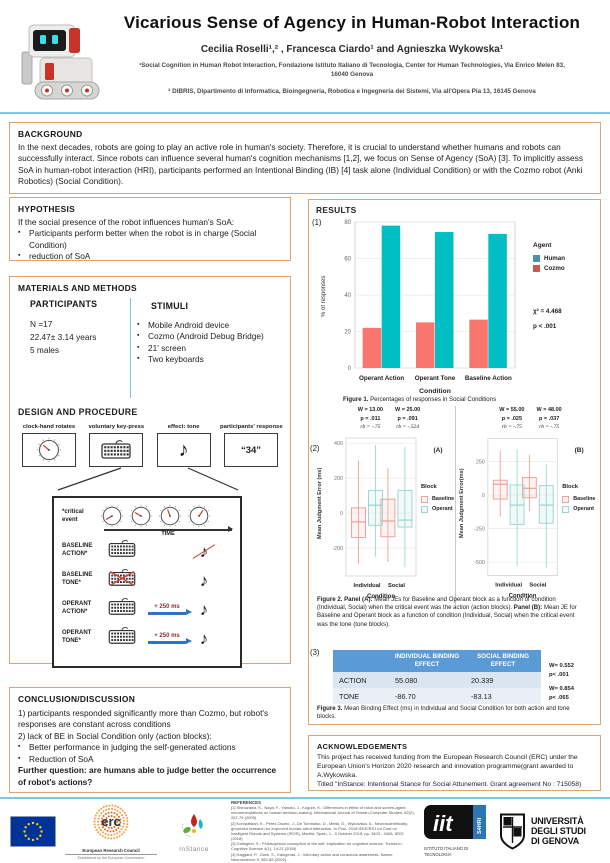 Image resolution: width=610 pixels, height=863 pixels. Describe the element at coordinates (503, 661) in the screenshot. I see `table-header: SOCIAL BINDING EFFECT` at that location.